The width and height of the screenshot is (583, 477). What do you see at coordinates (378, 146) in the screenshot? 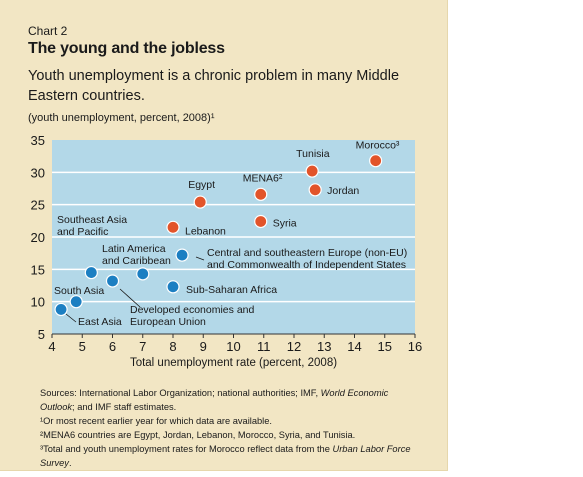
I see `point-label: Morocco³` at bounding box center [378, 146].